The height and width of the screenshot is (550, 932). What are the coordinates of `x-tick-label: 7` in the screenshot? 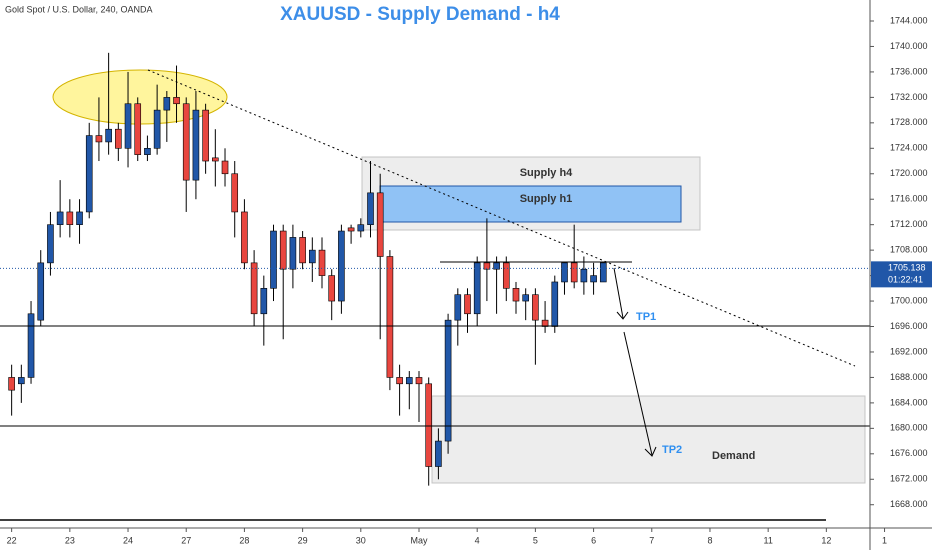 It's located at (651, 540).